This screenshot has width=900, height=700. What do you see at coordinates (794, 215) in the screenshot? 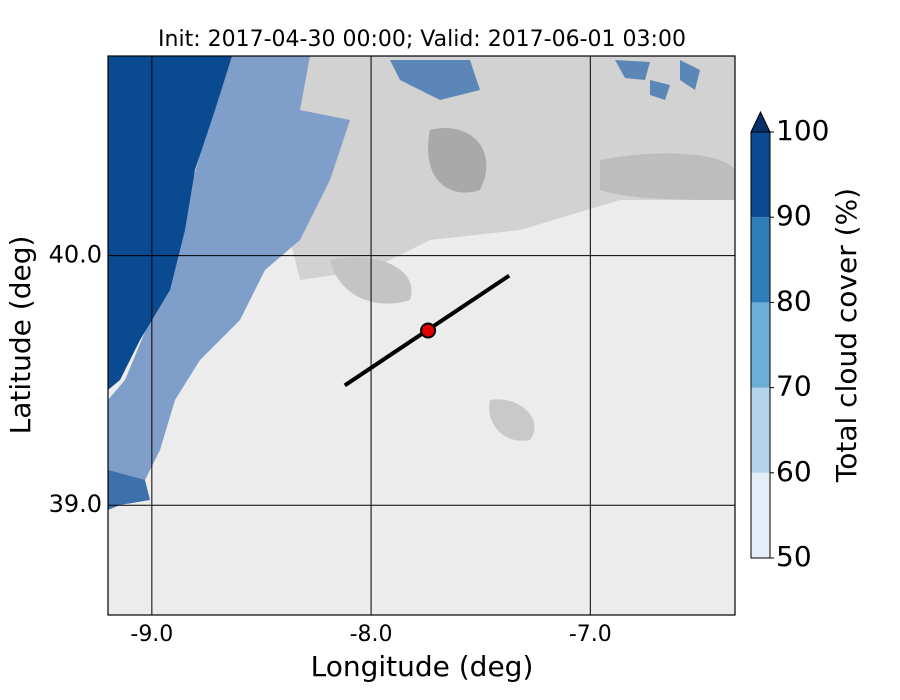
I see `colorbar-tick-label: 90` at bounding box center [794, 215].